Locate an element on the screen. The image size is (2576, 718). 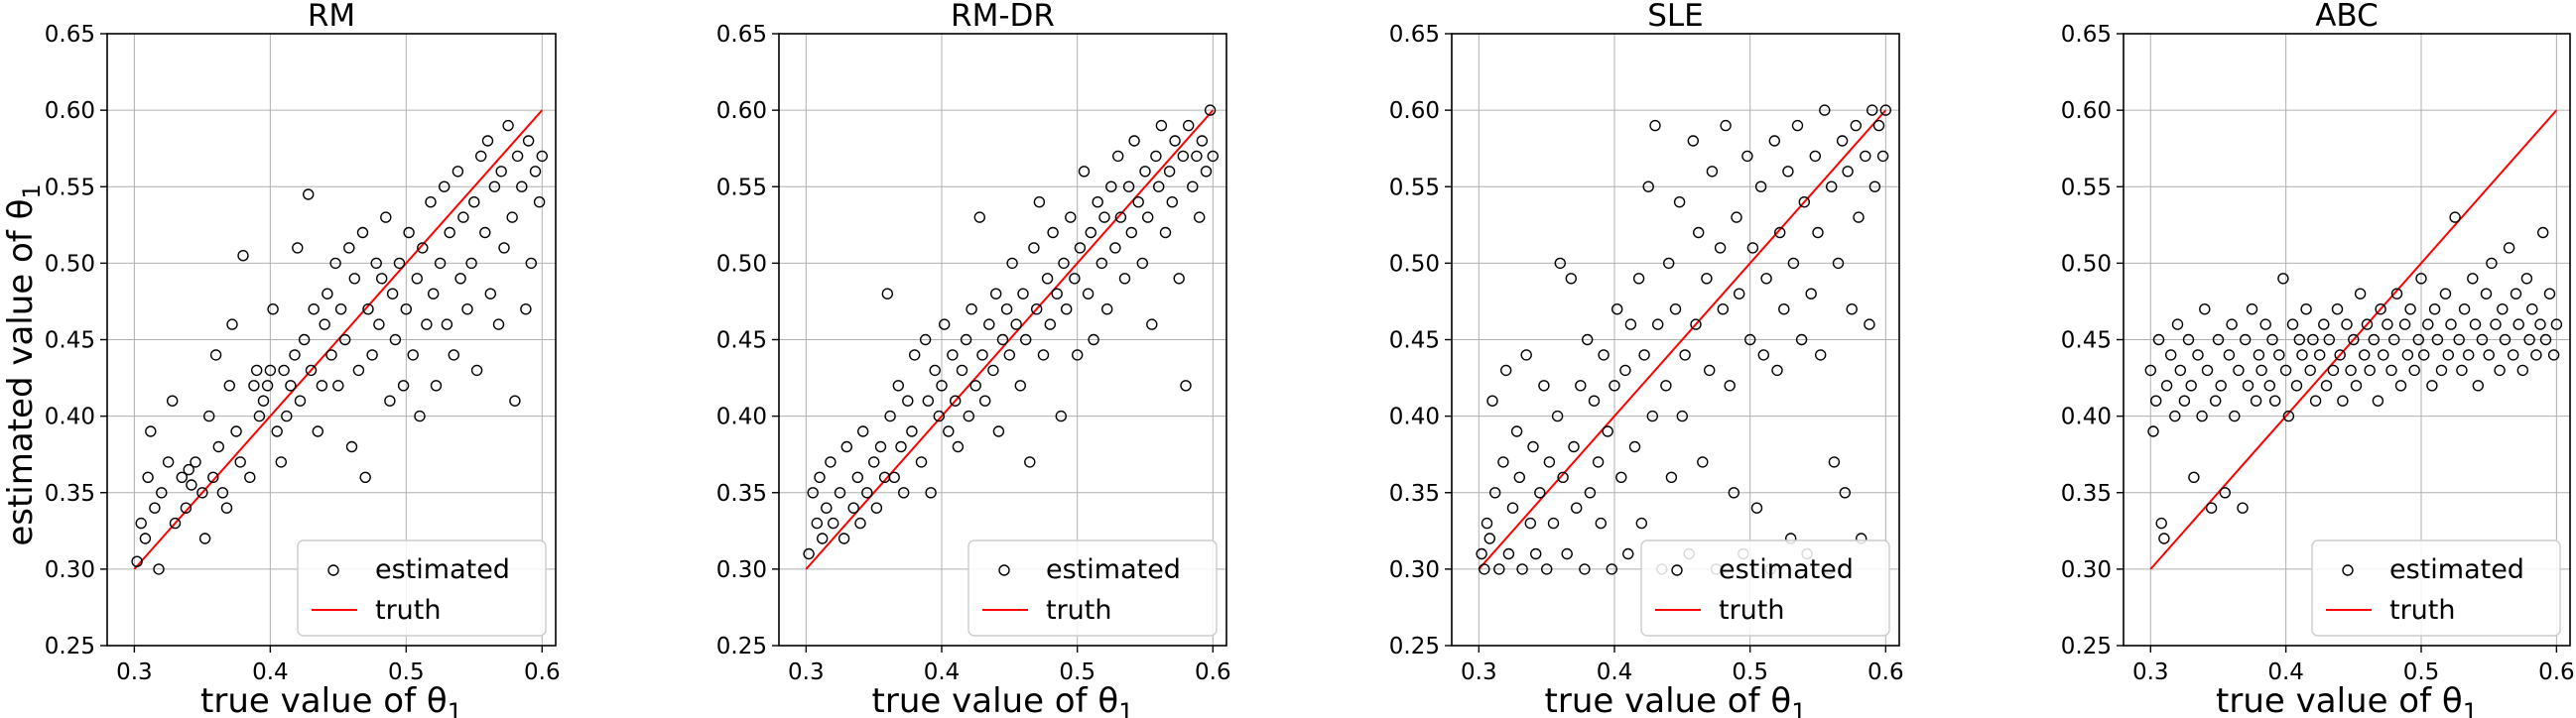
y-tick-label: 0.55 is located at coordinates (1414, 187).